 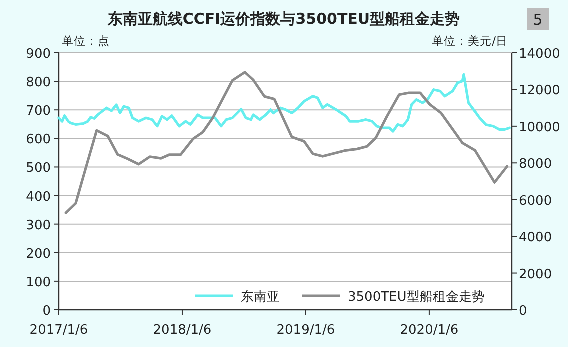 What do you see at coordinates (38, 83) in the screenshot?
I see `y-tick-label: 800` at bounding box center [38, 83].